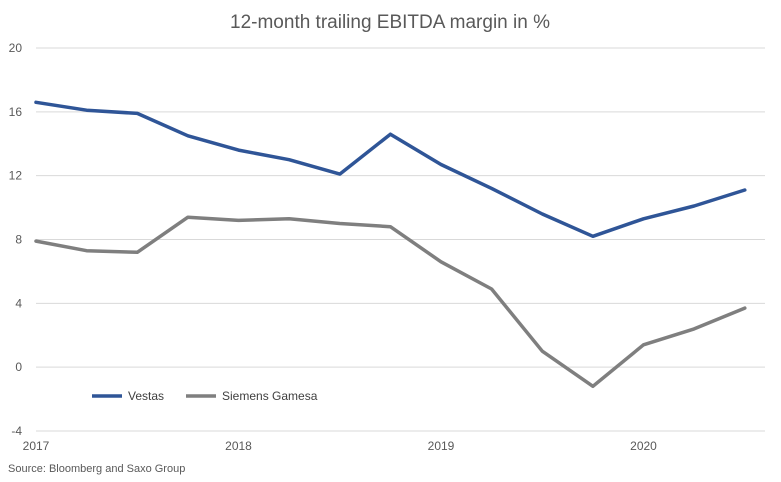  Describe the element at coordinates (441, 446) in the screenshot. I see `x-tick-label: 2019` at that location.